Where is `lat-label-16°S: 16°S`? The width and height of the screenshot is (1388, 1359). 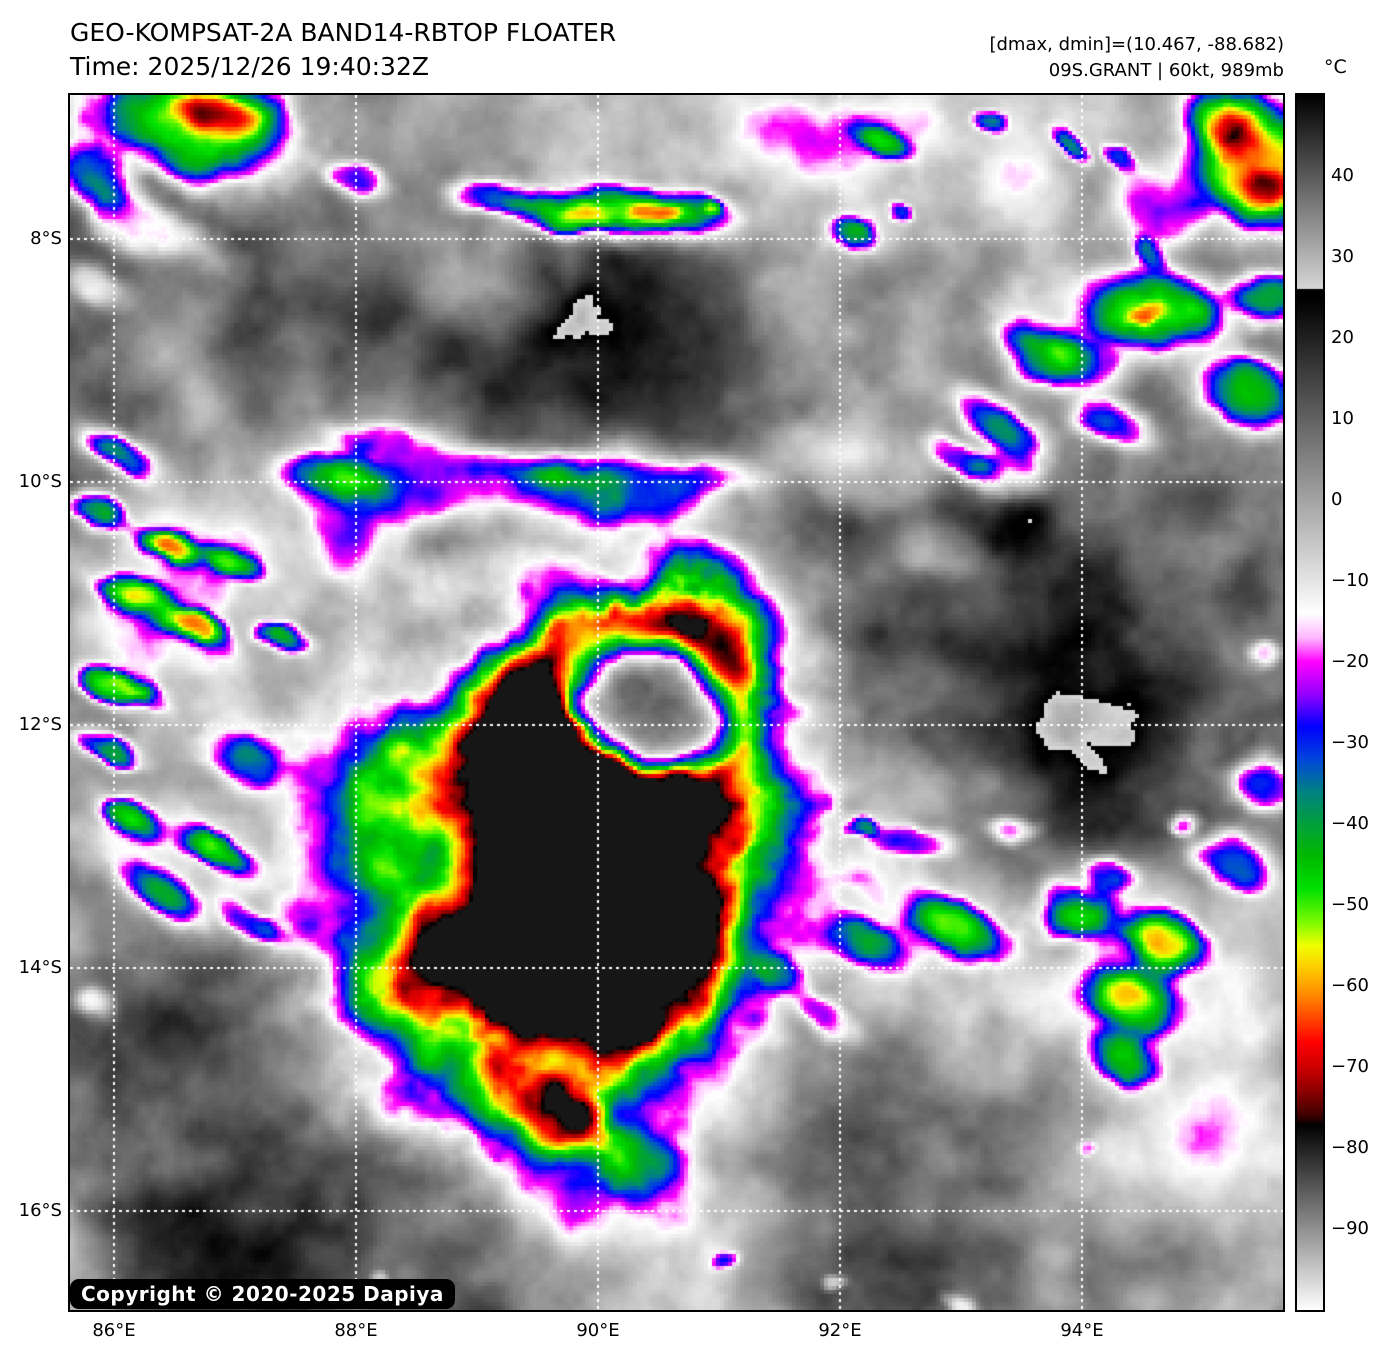
lat-label-16°S: 16°S is located at coordinates (40, 1210).